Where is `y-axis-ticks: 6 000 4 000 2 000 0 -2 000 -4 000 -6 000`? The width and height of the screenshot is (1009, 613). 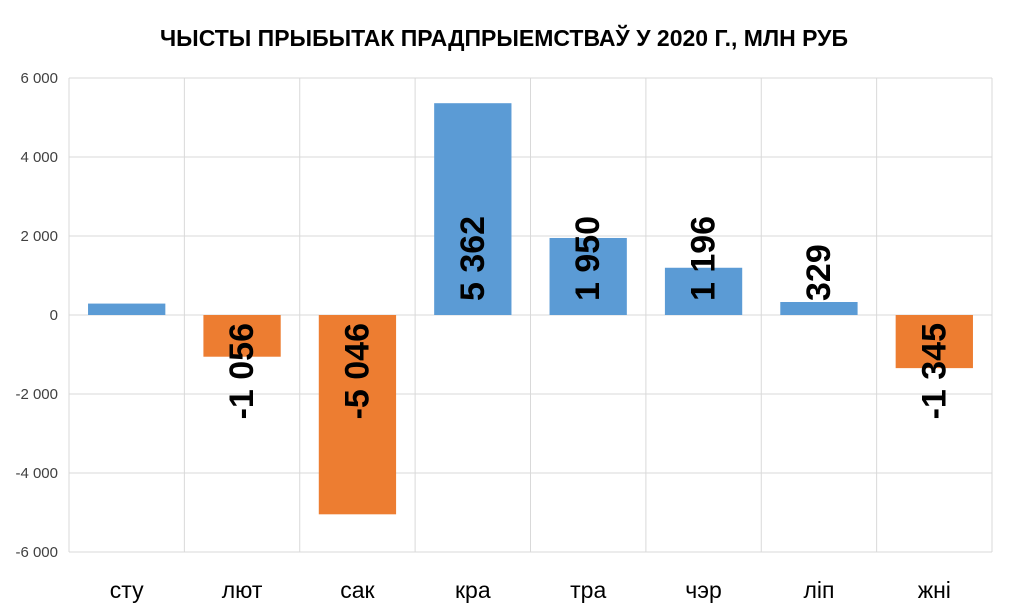 y-axis-ticks: 6 000 4 000 2 000 0 -2 000 -4 000 -6 000 is located at coordinates (36, 315).